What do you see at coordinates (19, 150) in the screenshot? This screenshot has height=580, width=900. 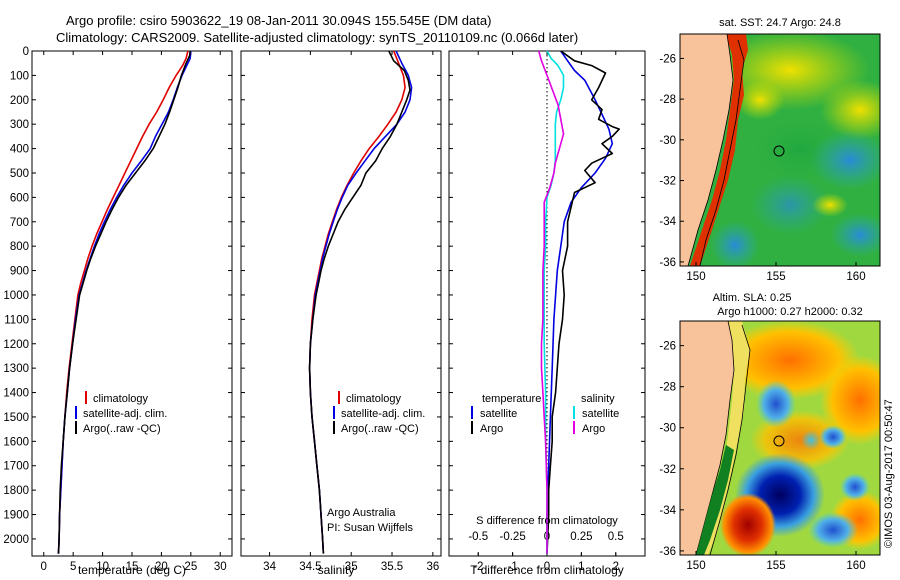 I see `depth-tick-label: 400` at bounding box center [19, 150].